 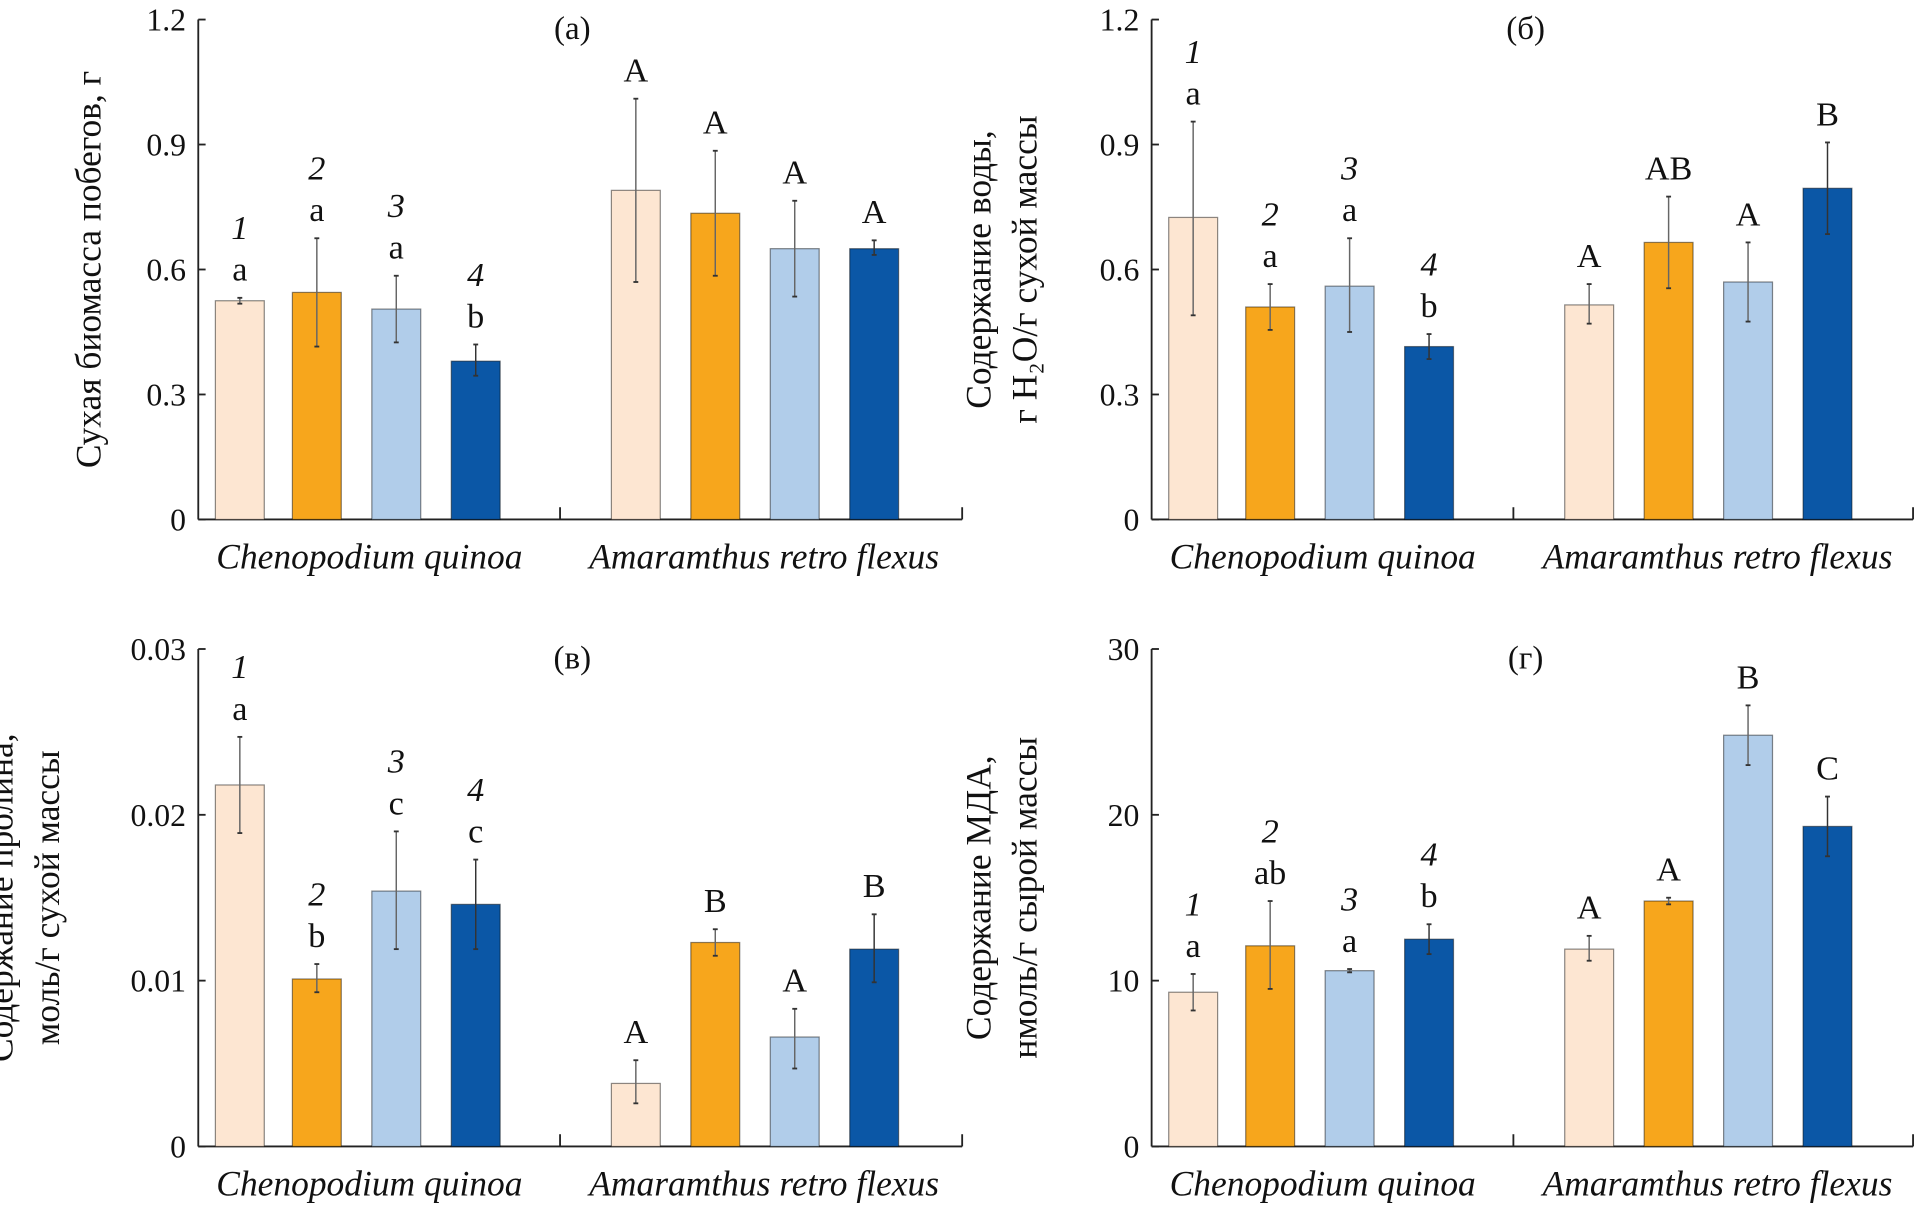 I want to click on y-tick-label: 30, so click(x=1124, y=649).